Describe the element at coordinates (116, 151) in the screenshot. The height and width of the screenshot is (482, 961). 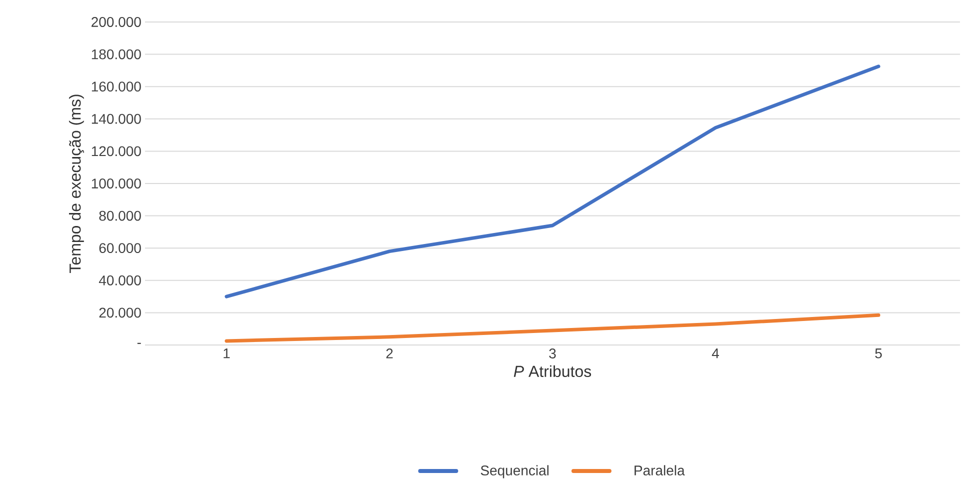
I see `y-tick-label: 120.000` at that location.